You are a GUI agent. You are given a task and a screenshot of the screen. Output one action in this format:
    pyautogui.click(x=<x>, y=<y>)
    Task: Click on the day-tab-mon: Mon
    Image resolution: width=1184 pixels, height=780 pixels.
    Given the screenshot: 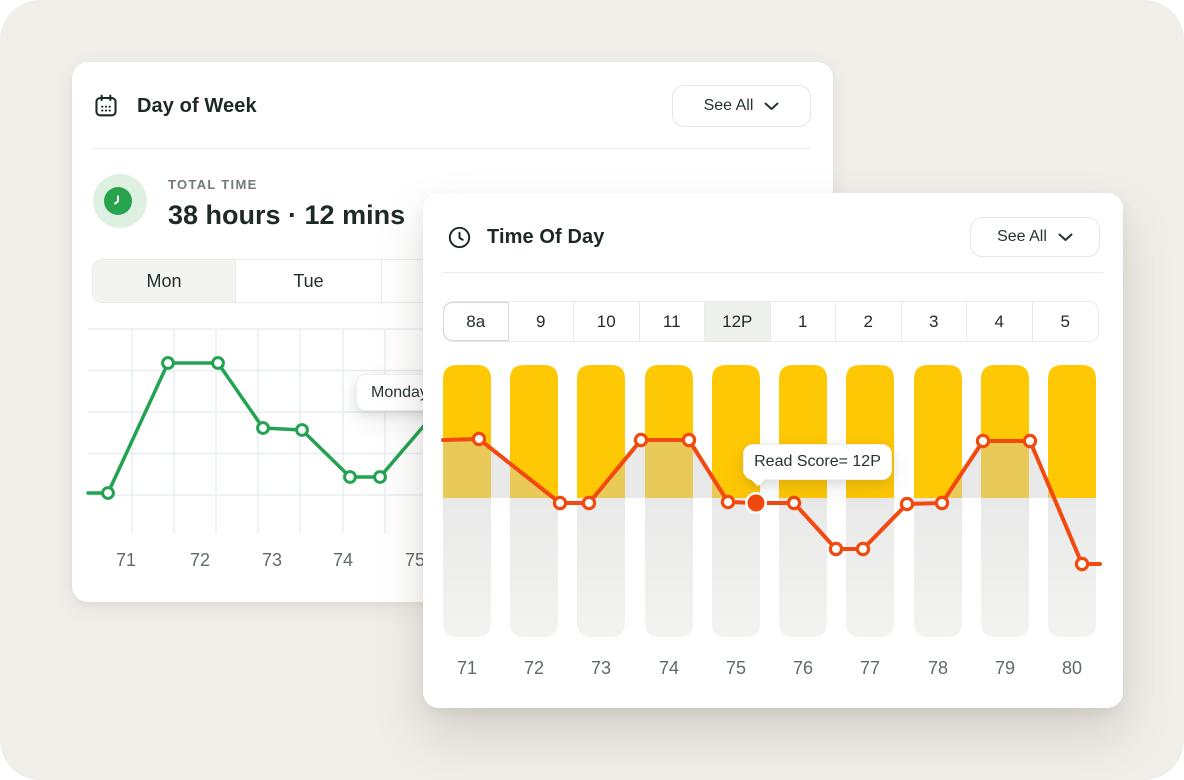 What is the action you would take?
    pyautogui.click(x=164, y=281)
    